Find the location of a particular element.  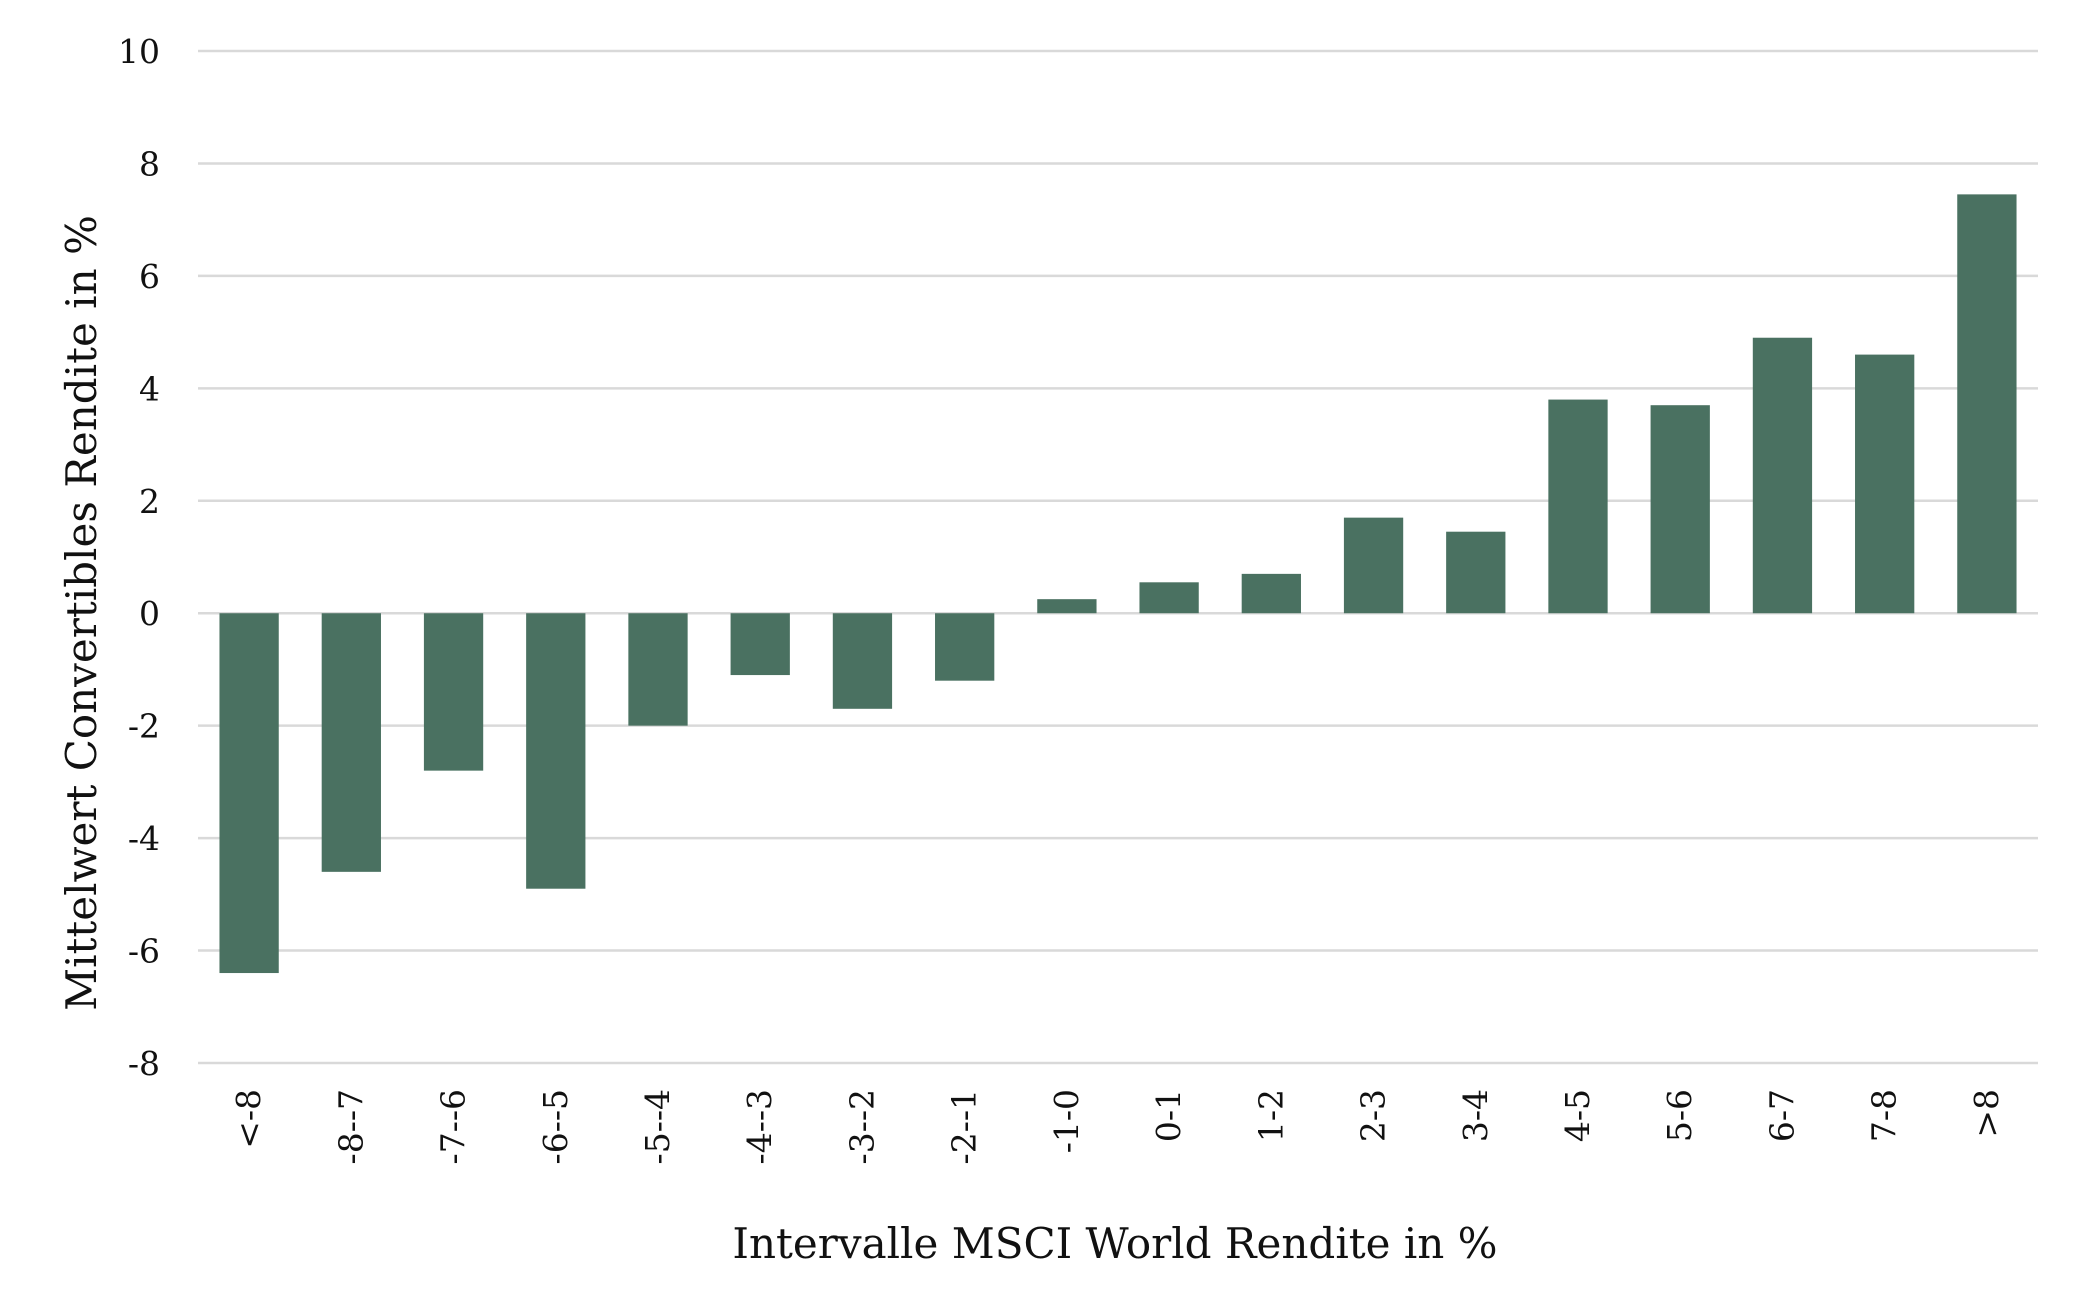

x-tick-label: -8--7 is located at coordinates (350, 1126).